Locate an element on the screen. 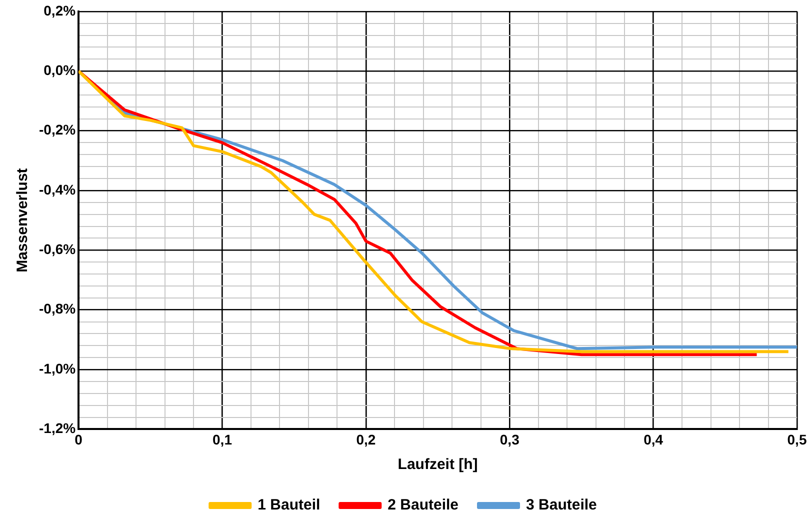 This screenshot has width=811, height=527. y-tick-label: -1,2% is located at coordinates (57, 428).